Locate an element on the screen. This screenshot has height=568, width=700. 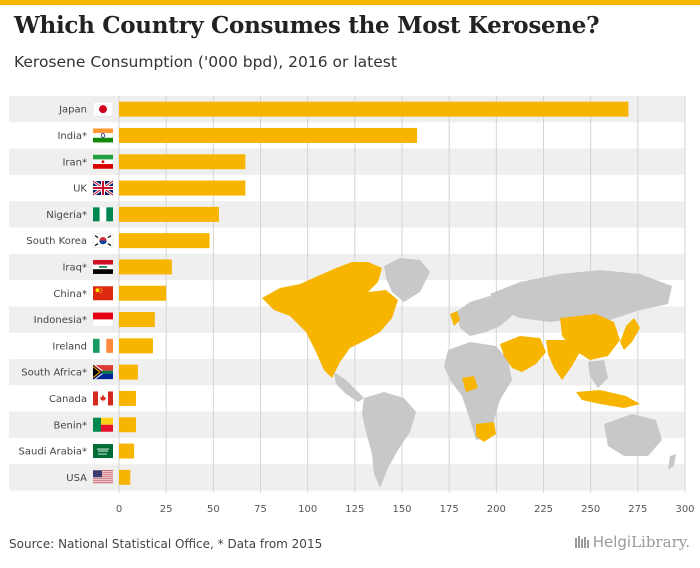
china-flag-icon is located at coordinates (103, 293).